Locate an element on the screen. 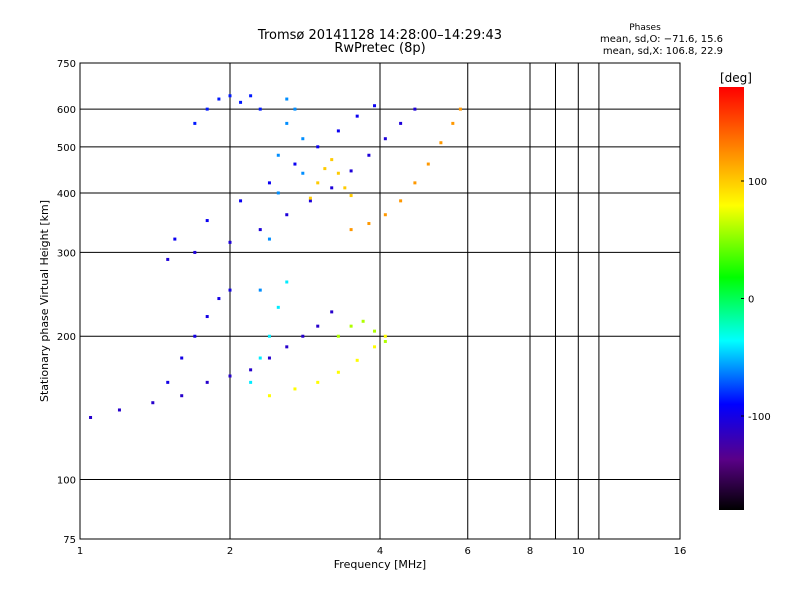 The image size is (800, 600). x-tick-label: 1 is located at coordinates (80, 551).